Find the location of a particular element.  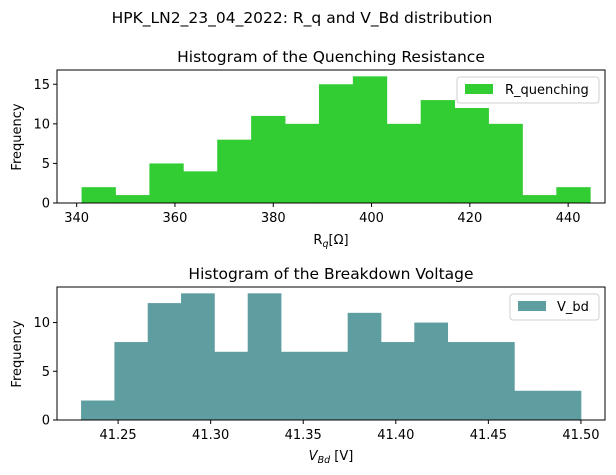

x-tick-label: 41.40 is located at coordinates (395, 435).